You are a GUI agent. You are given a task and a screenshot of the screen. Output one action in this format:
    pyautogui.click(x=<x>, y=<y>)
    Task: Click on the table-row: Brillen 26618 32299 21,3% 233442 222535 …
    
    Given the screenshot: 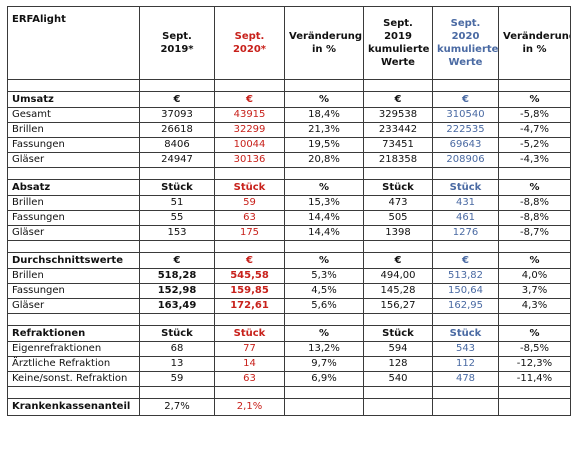 What is the action you would take?
    pyautogui.click(x=289, y=130)
    